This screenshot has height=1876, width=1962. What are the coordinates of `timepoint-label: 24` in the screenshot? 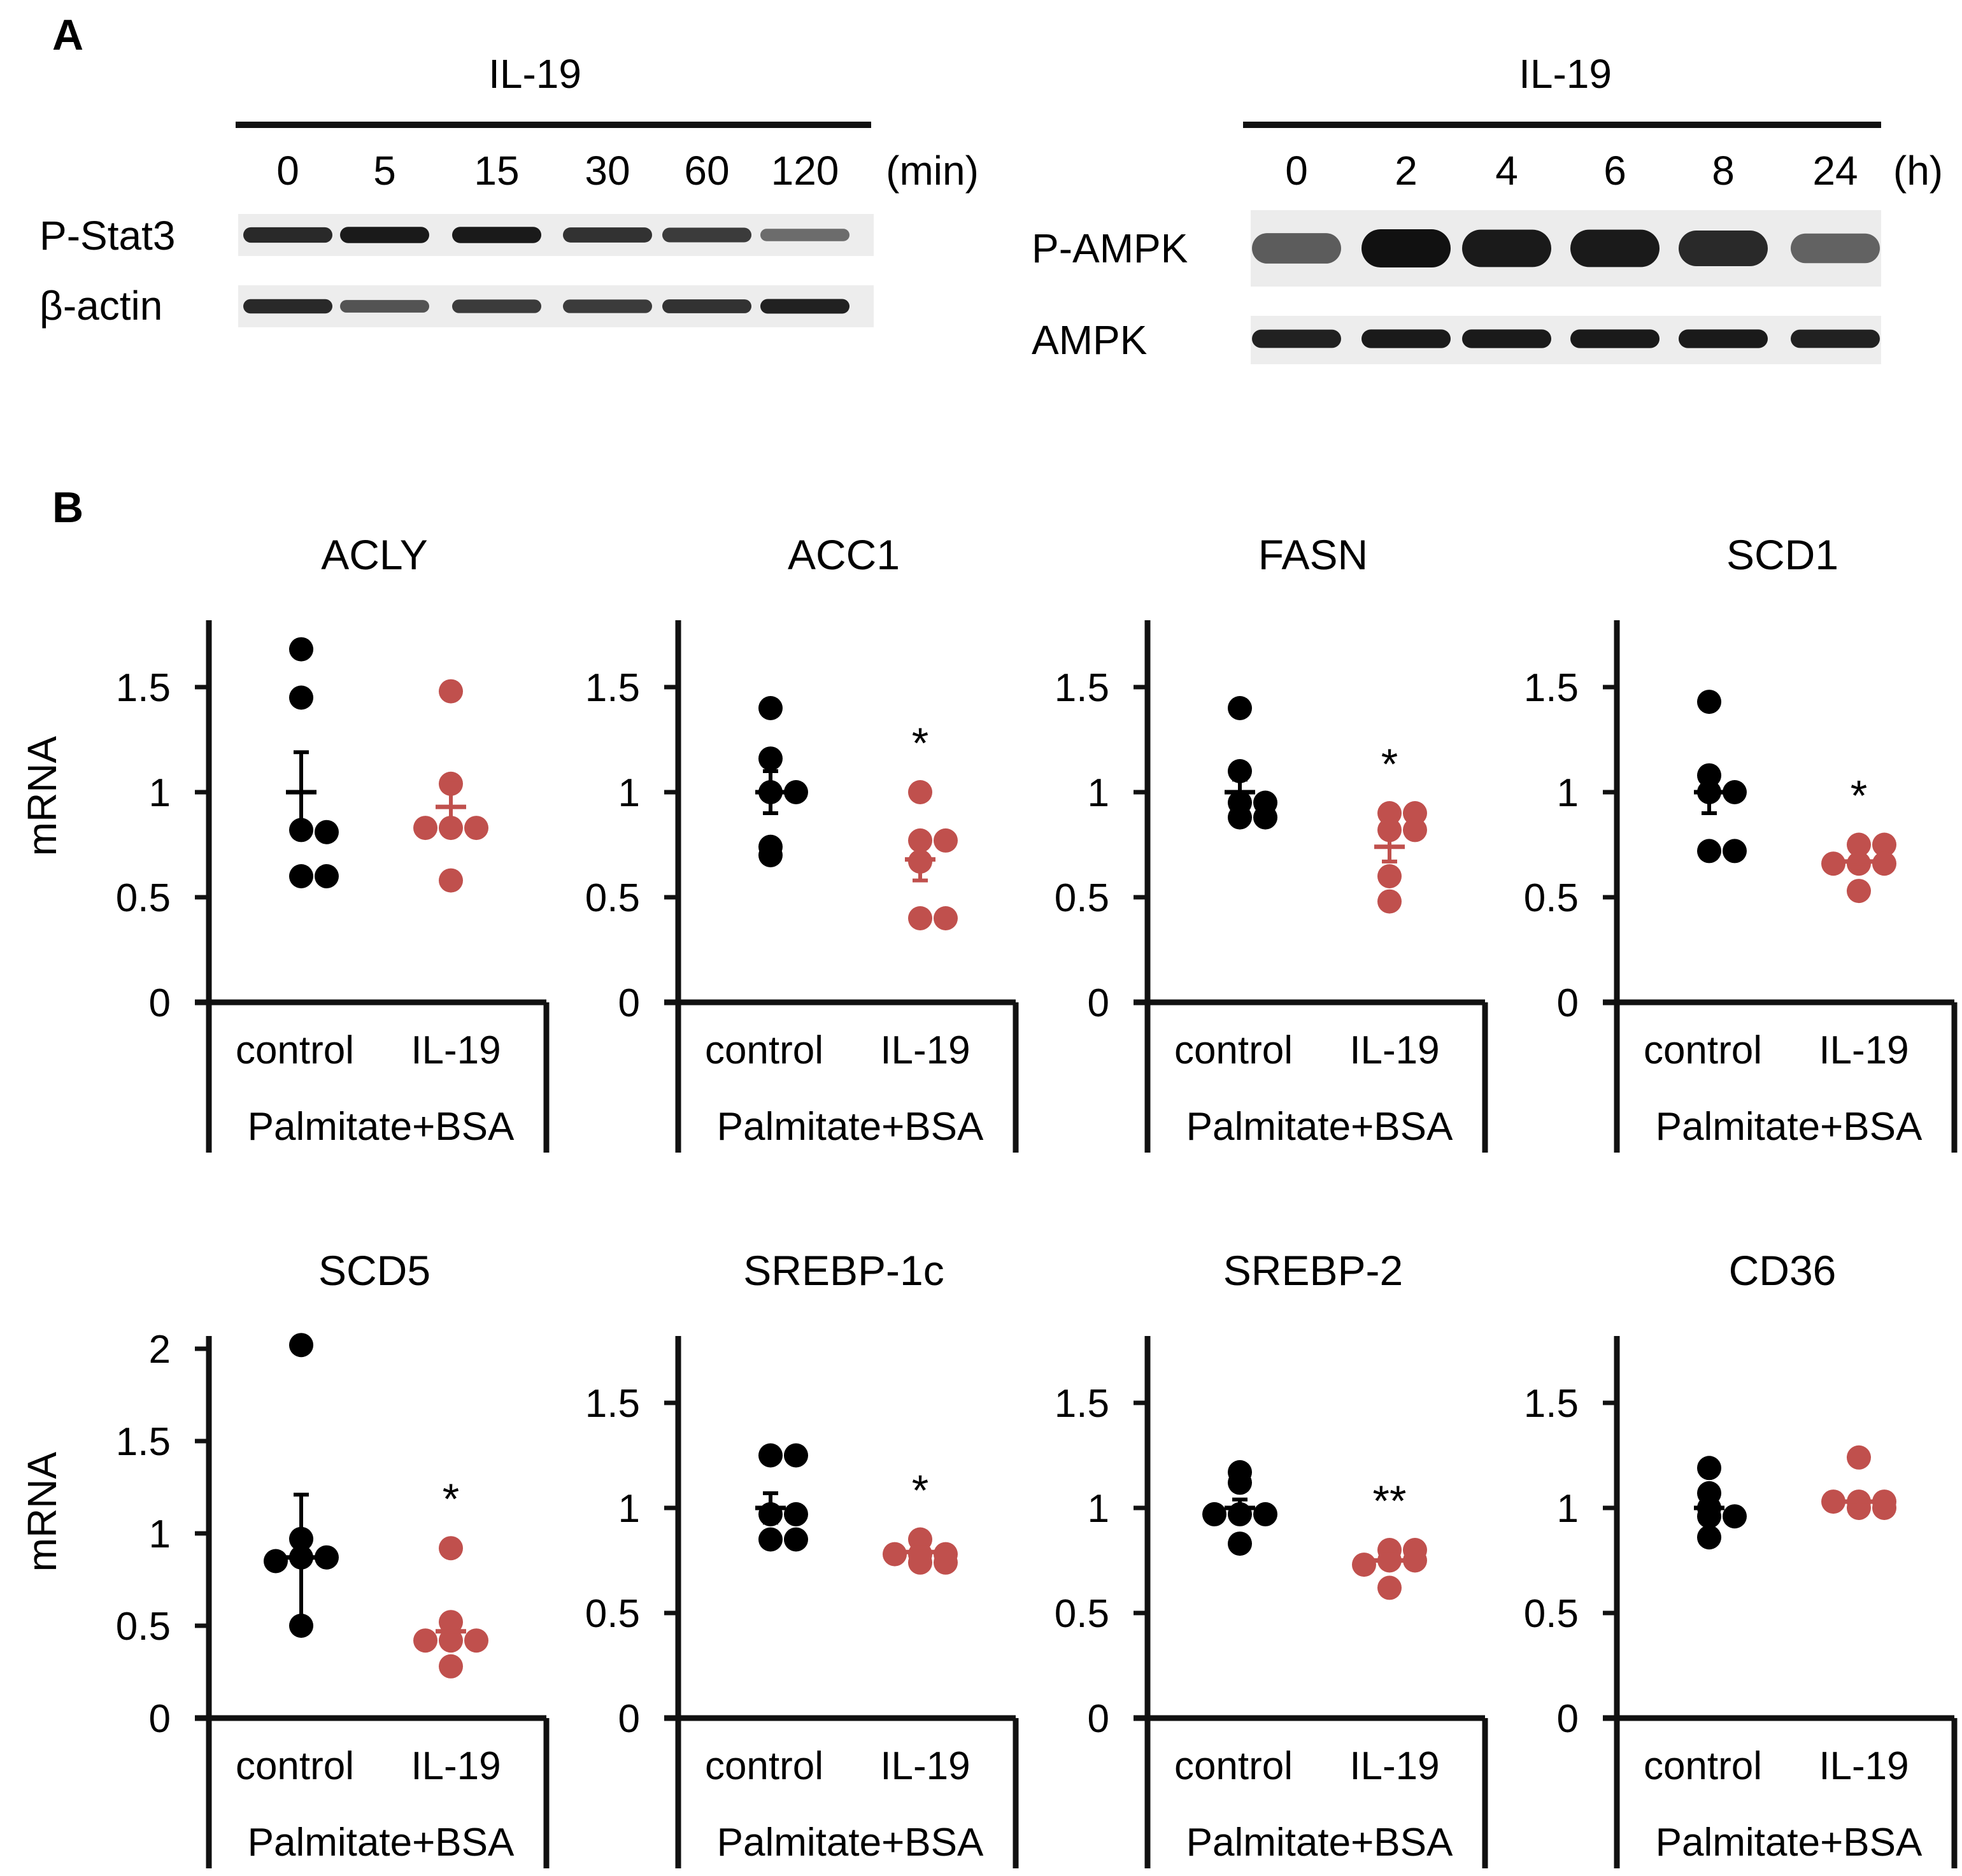 It's located at (1835, 171).